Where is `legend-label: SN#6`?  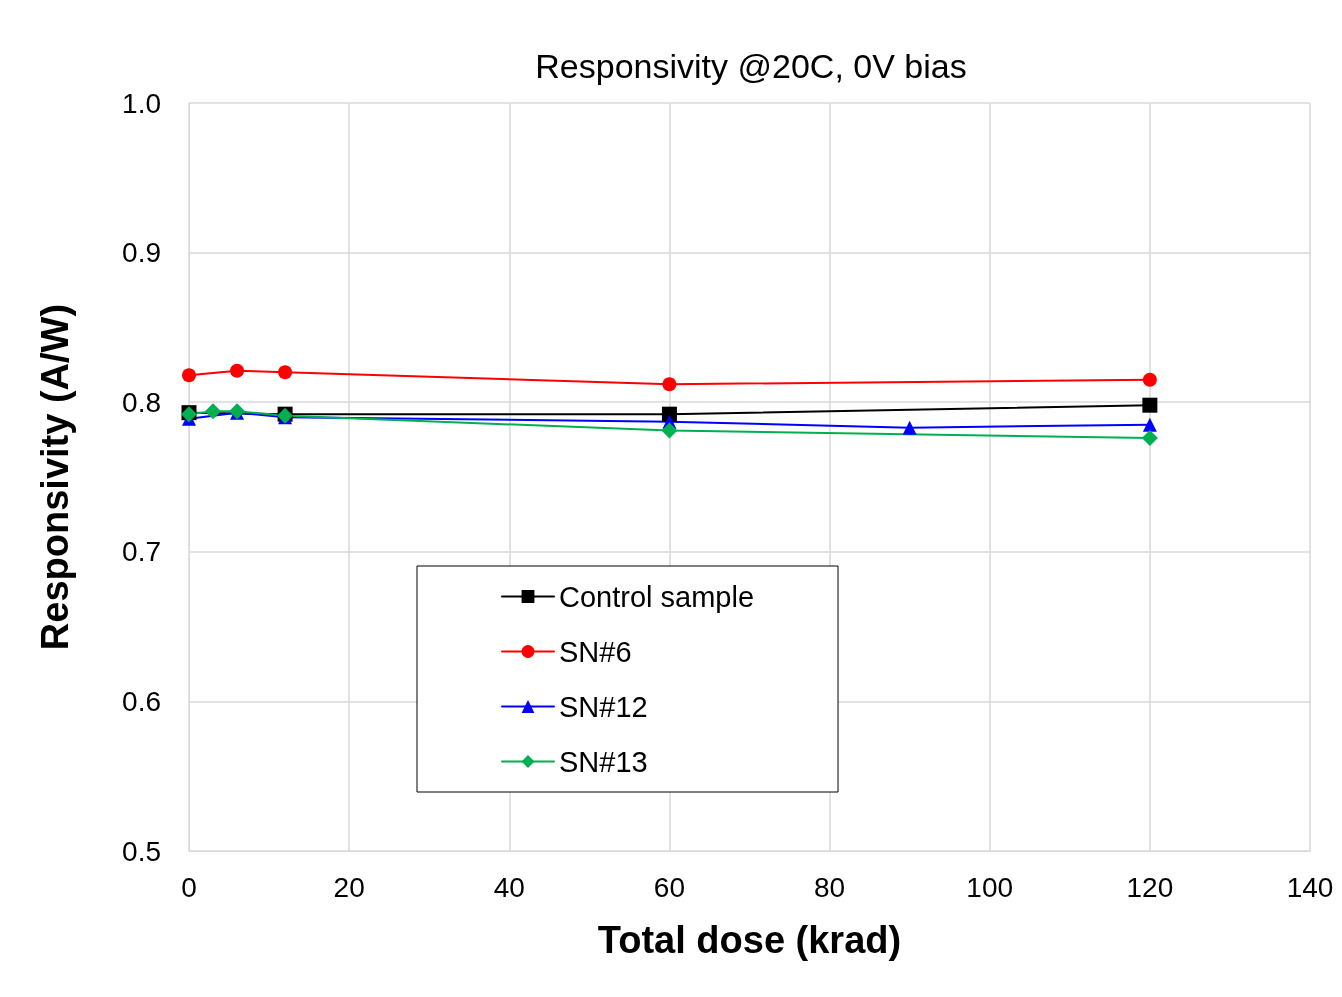
legend-label: SN#6 is located at coordinates (595, 651).